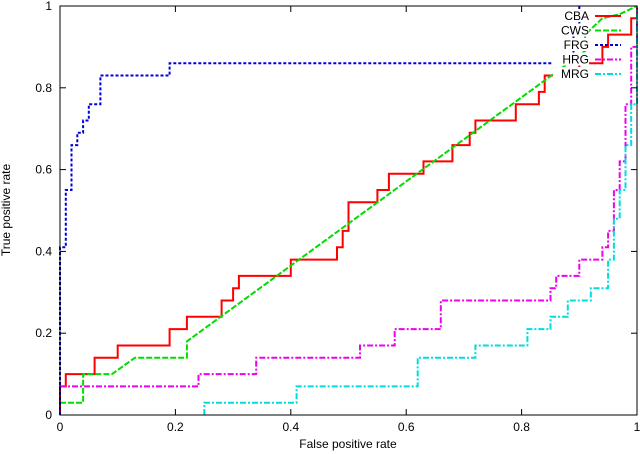 The width and height of the screenshot is (640, 454). What do you see at coordinates (406, 427) in the screenshot?
I see `x-tick-label: 0.6` at bounding box center [406, 427].